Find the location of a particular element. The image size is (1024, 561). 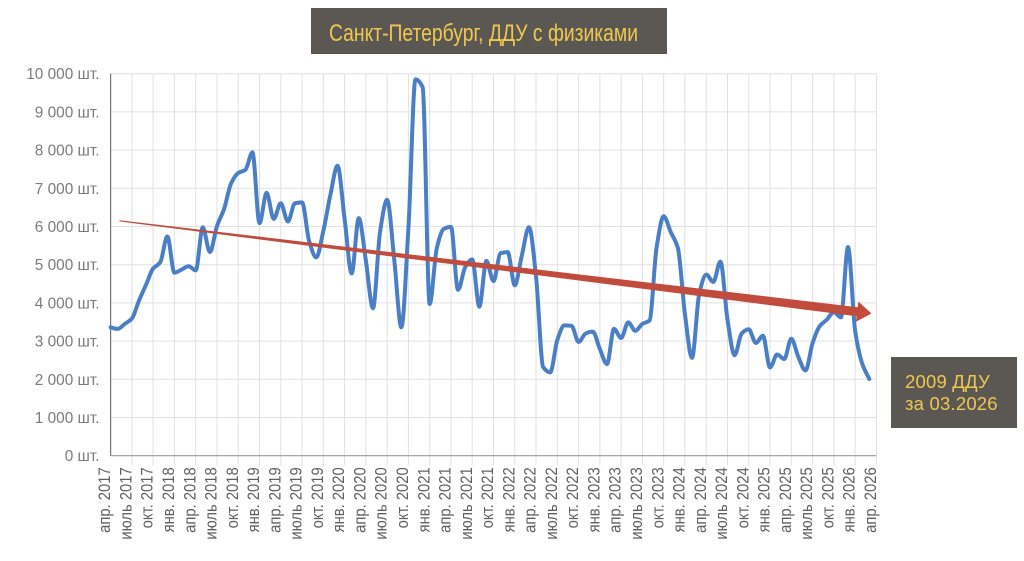

svg-text: янв. 2026 is located at coordinates (850, 499).